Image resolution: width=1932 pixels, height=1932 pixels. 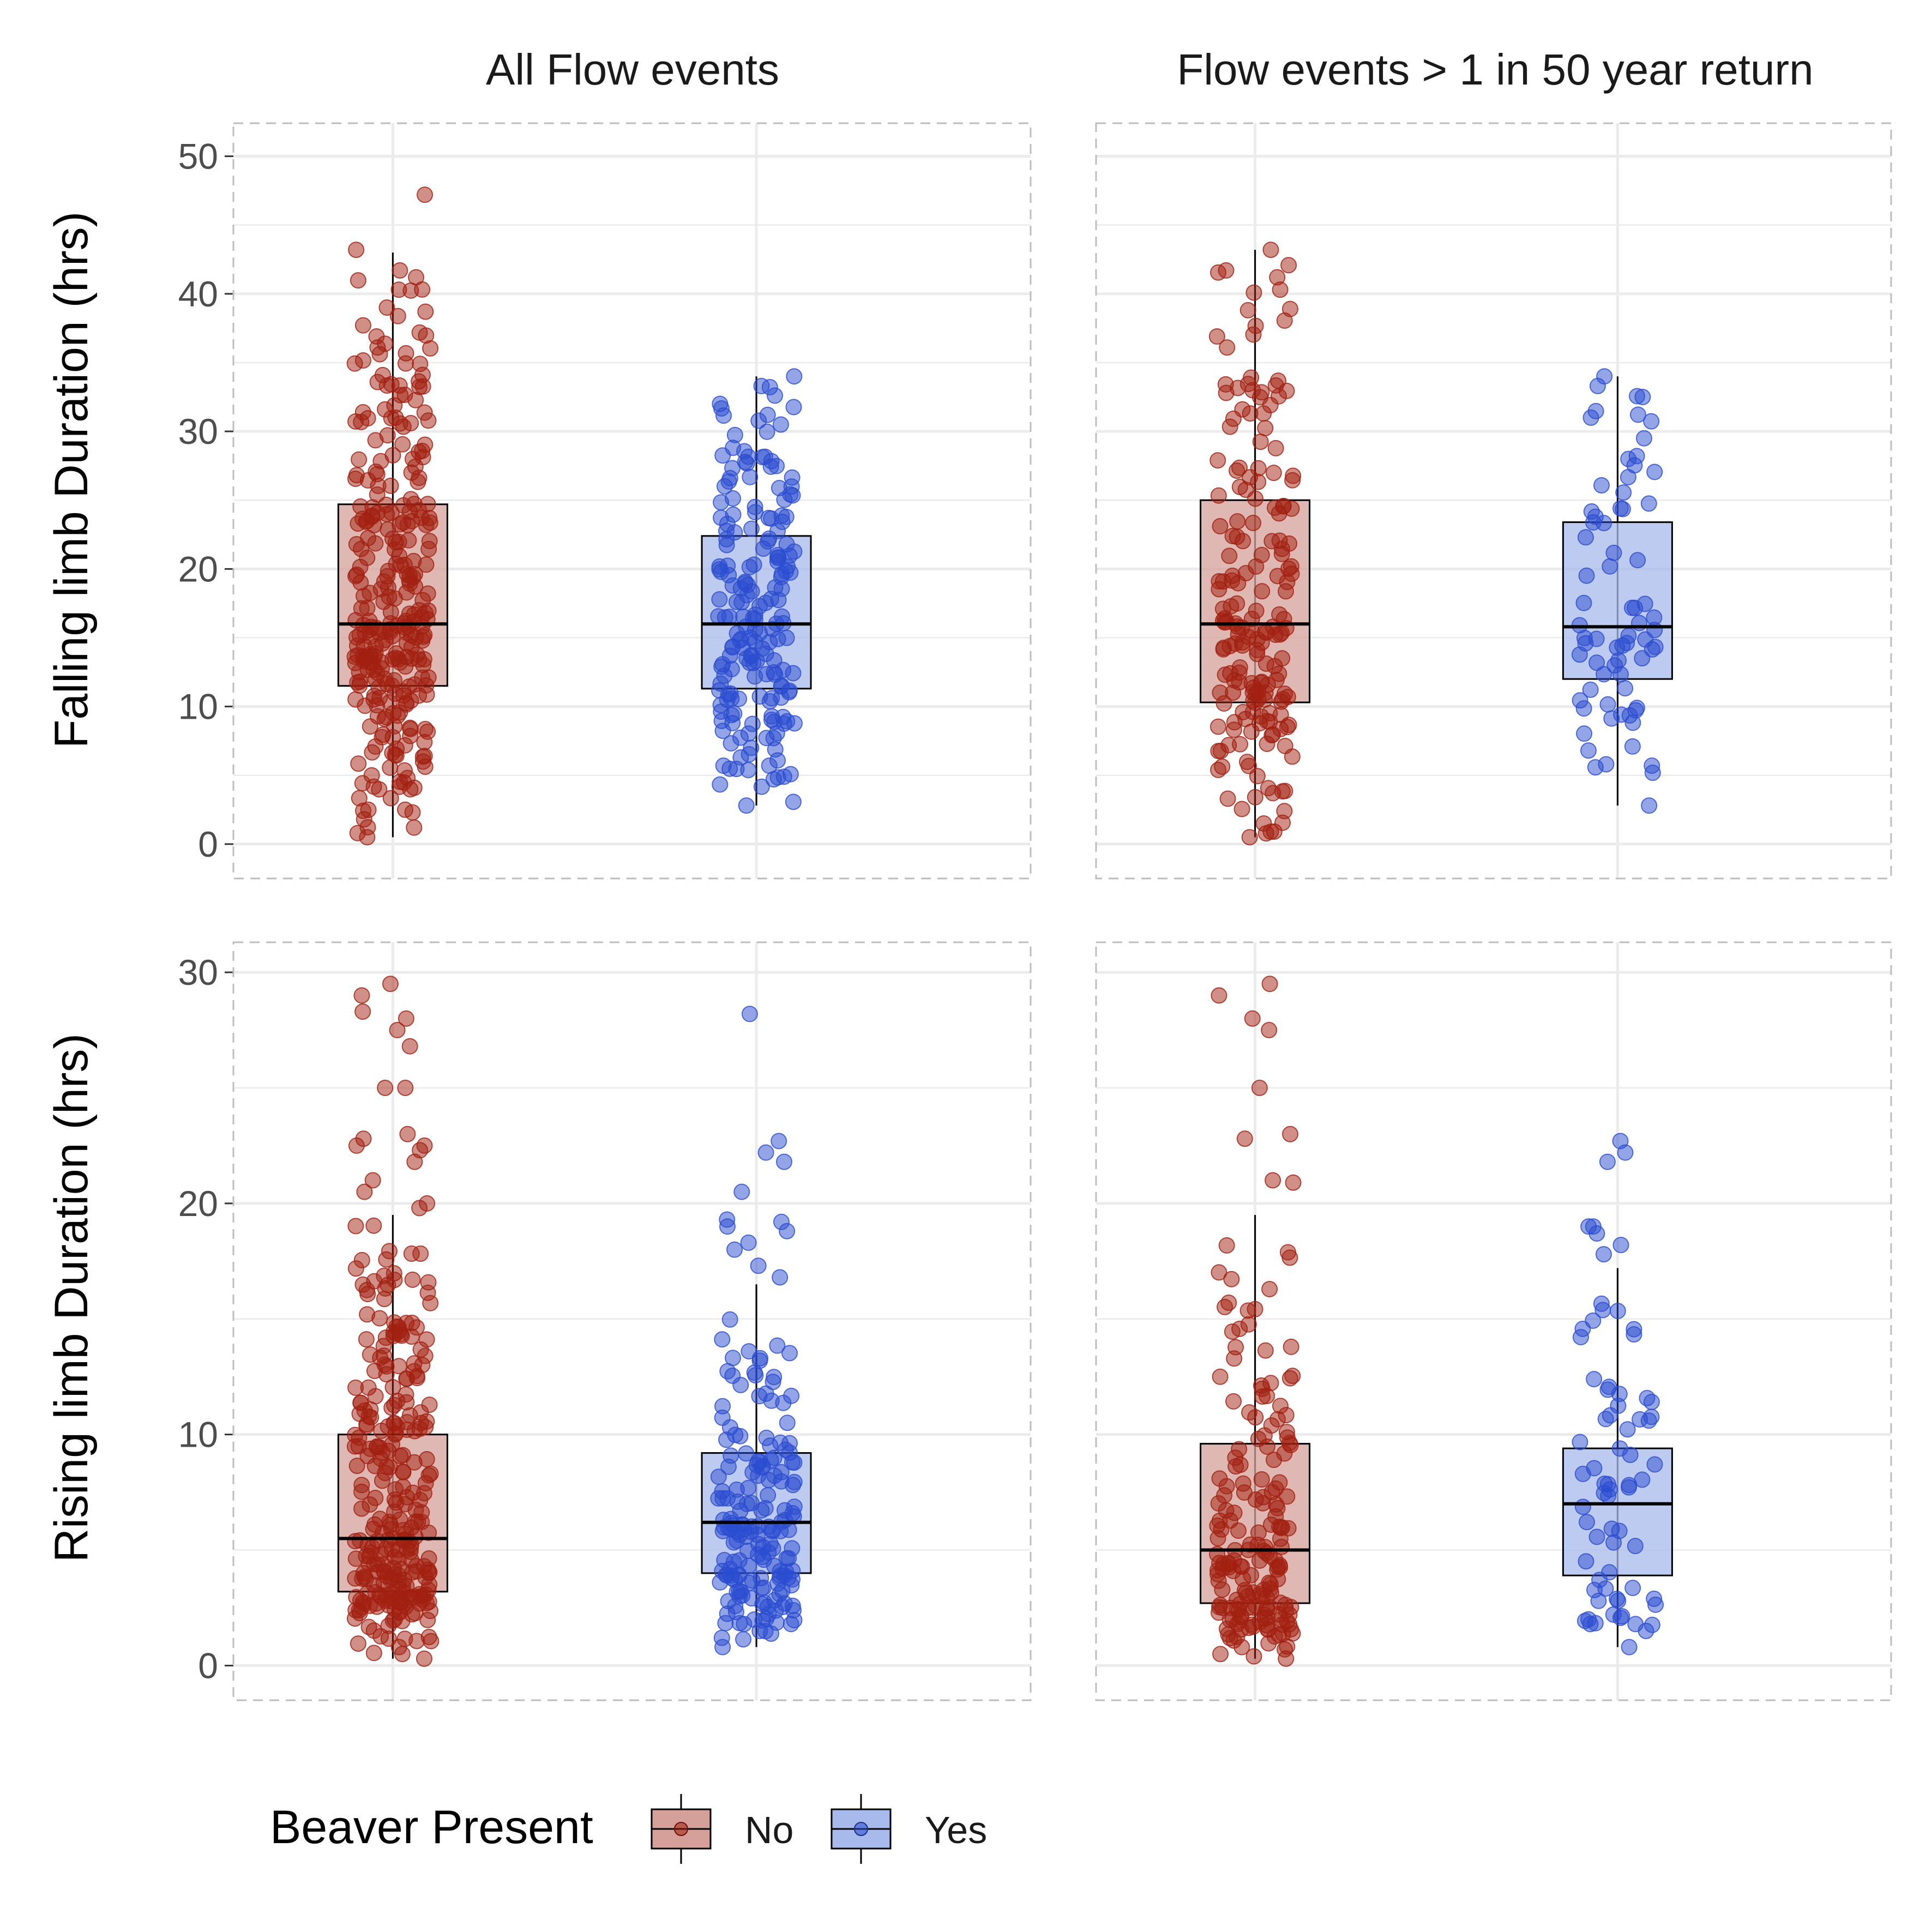 What do you see at coordinates (1617, 1394) in the screenshot?
I see `box-yes-r2-c2` at bounding box center [1617, 1394].